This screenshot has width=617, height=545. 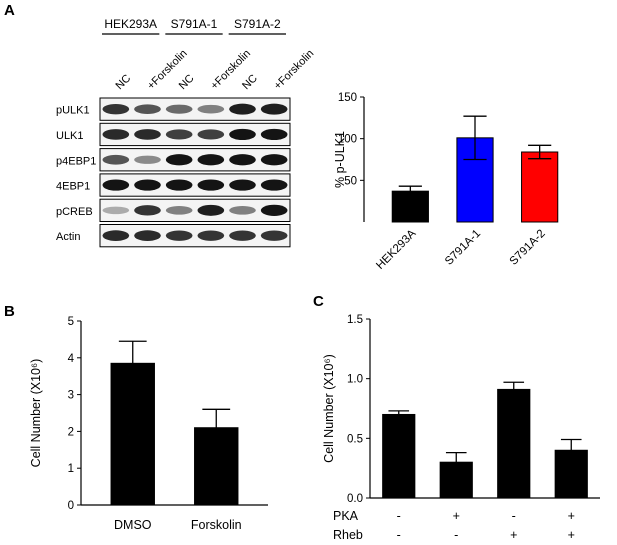 What do you see at coordinates (68, 237) in the screenshot?
I see `blot-row-label: Actin` at bounding box center [68, 237].